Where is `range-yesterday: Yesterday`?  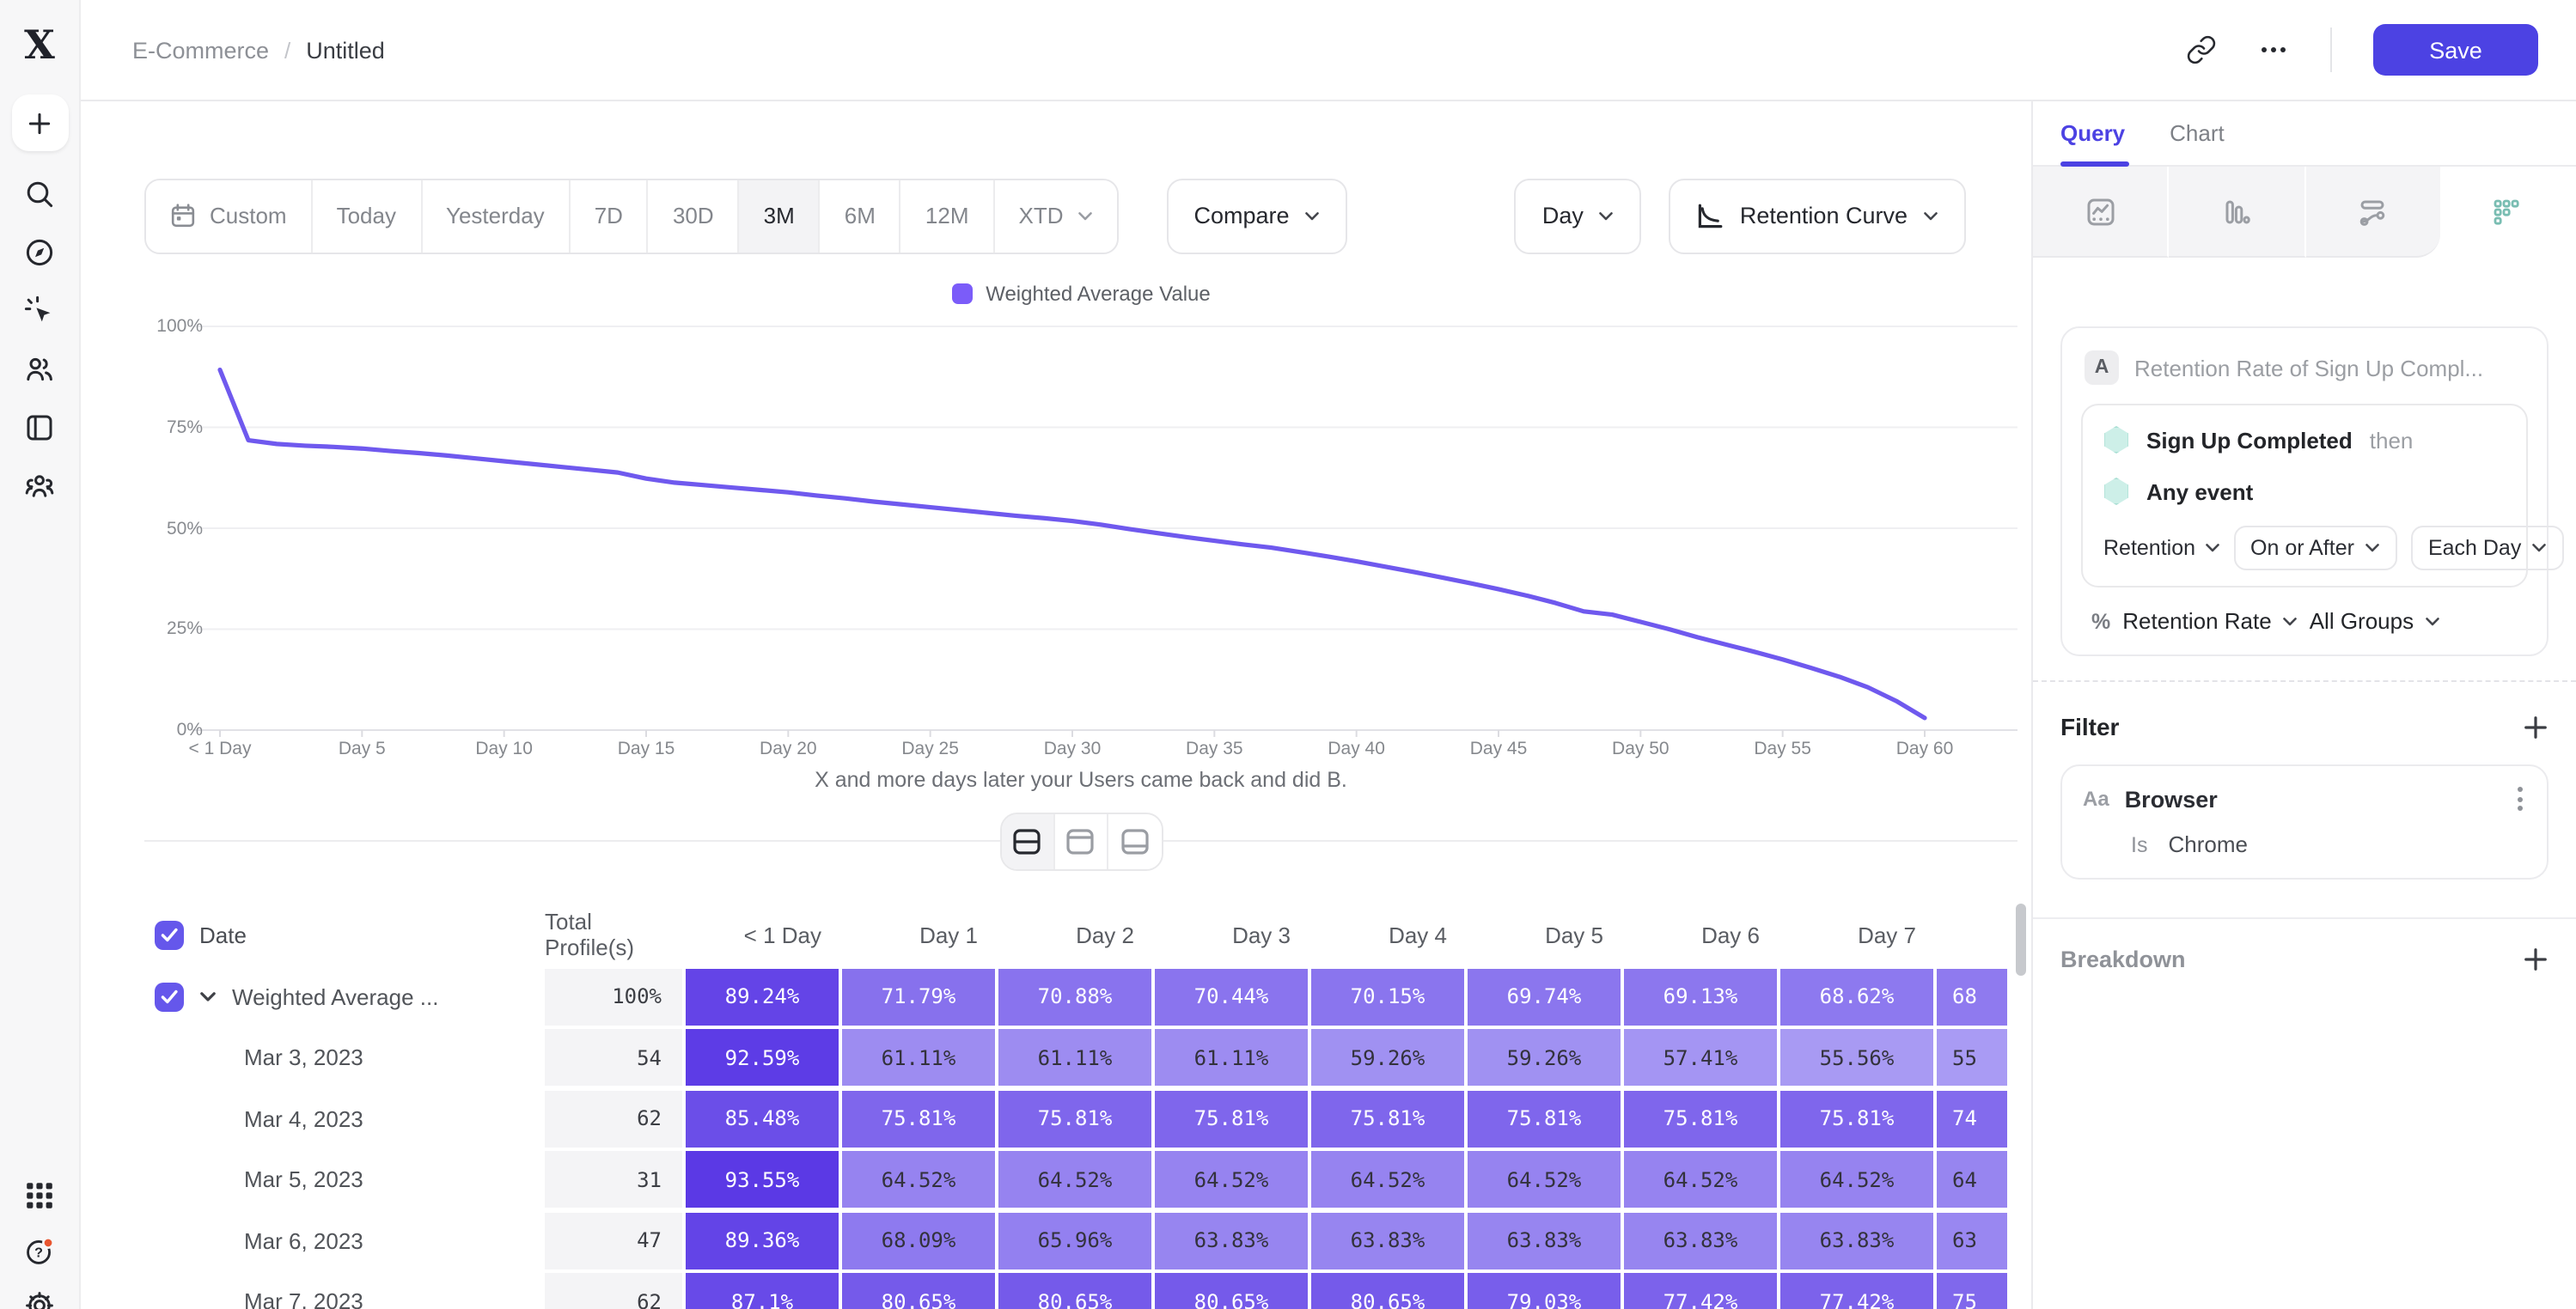
range-yesterday: Yesterday is located at coordinates (496, 216).